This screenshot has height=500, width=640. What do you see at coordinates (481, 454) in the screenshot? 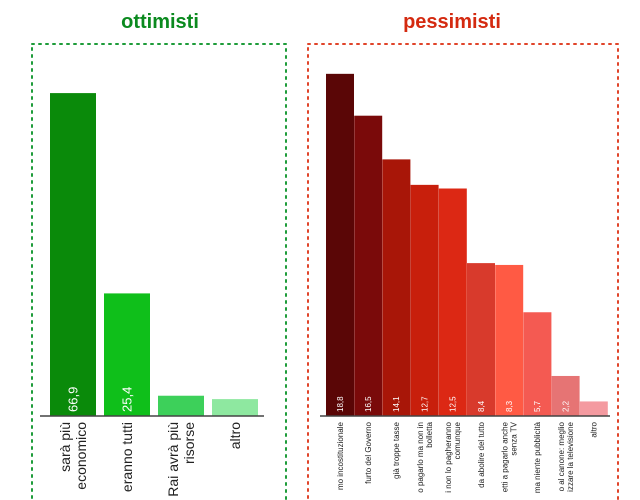
I see `category-label: da abolire del tutto` at bounding box center [481, 454].